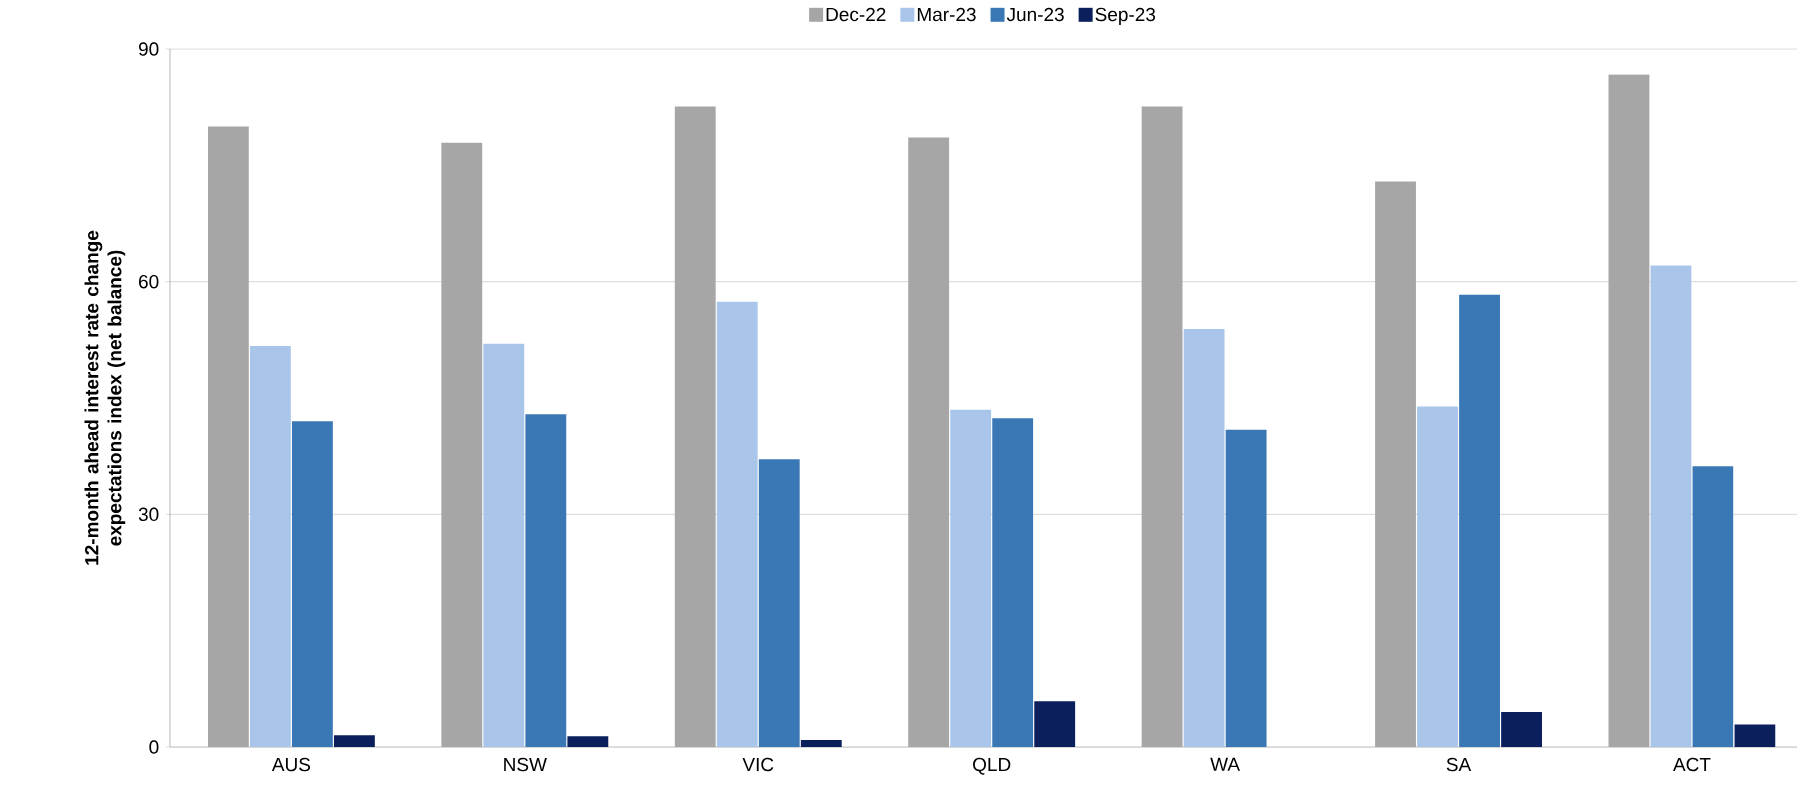 This screenshot has height=796, width=1797. What do you see at coordinates (758, 764) in the screenshot?
I see `x-tick-label: VIC` at bounding box center [758, 764].